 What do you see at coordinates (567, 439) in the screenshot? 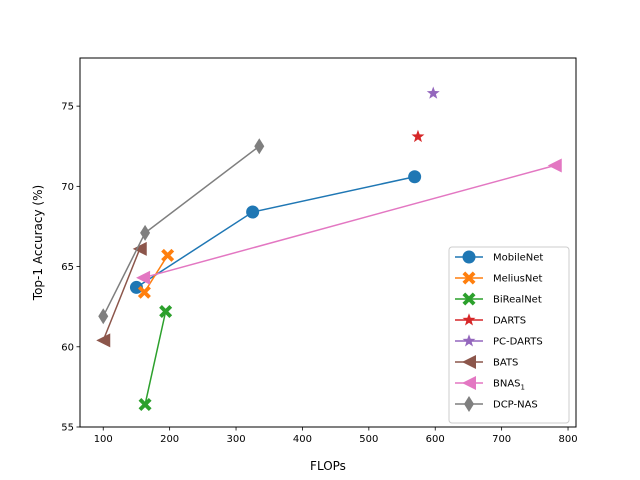
I see `x-tick-label: 800` at bounding box center [567, 439].